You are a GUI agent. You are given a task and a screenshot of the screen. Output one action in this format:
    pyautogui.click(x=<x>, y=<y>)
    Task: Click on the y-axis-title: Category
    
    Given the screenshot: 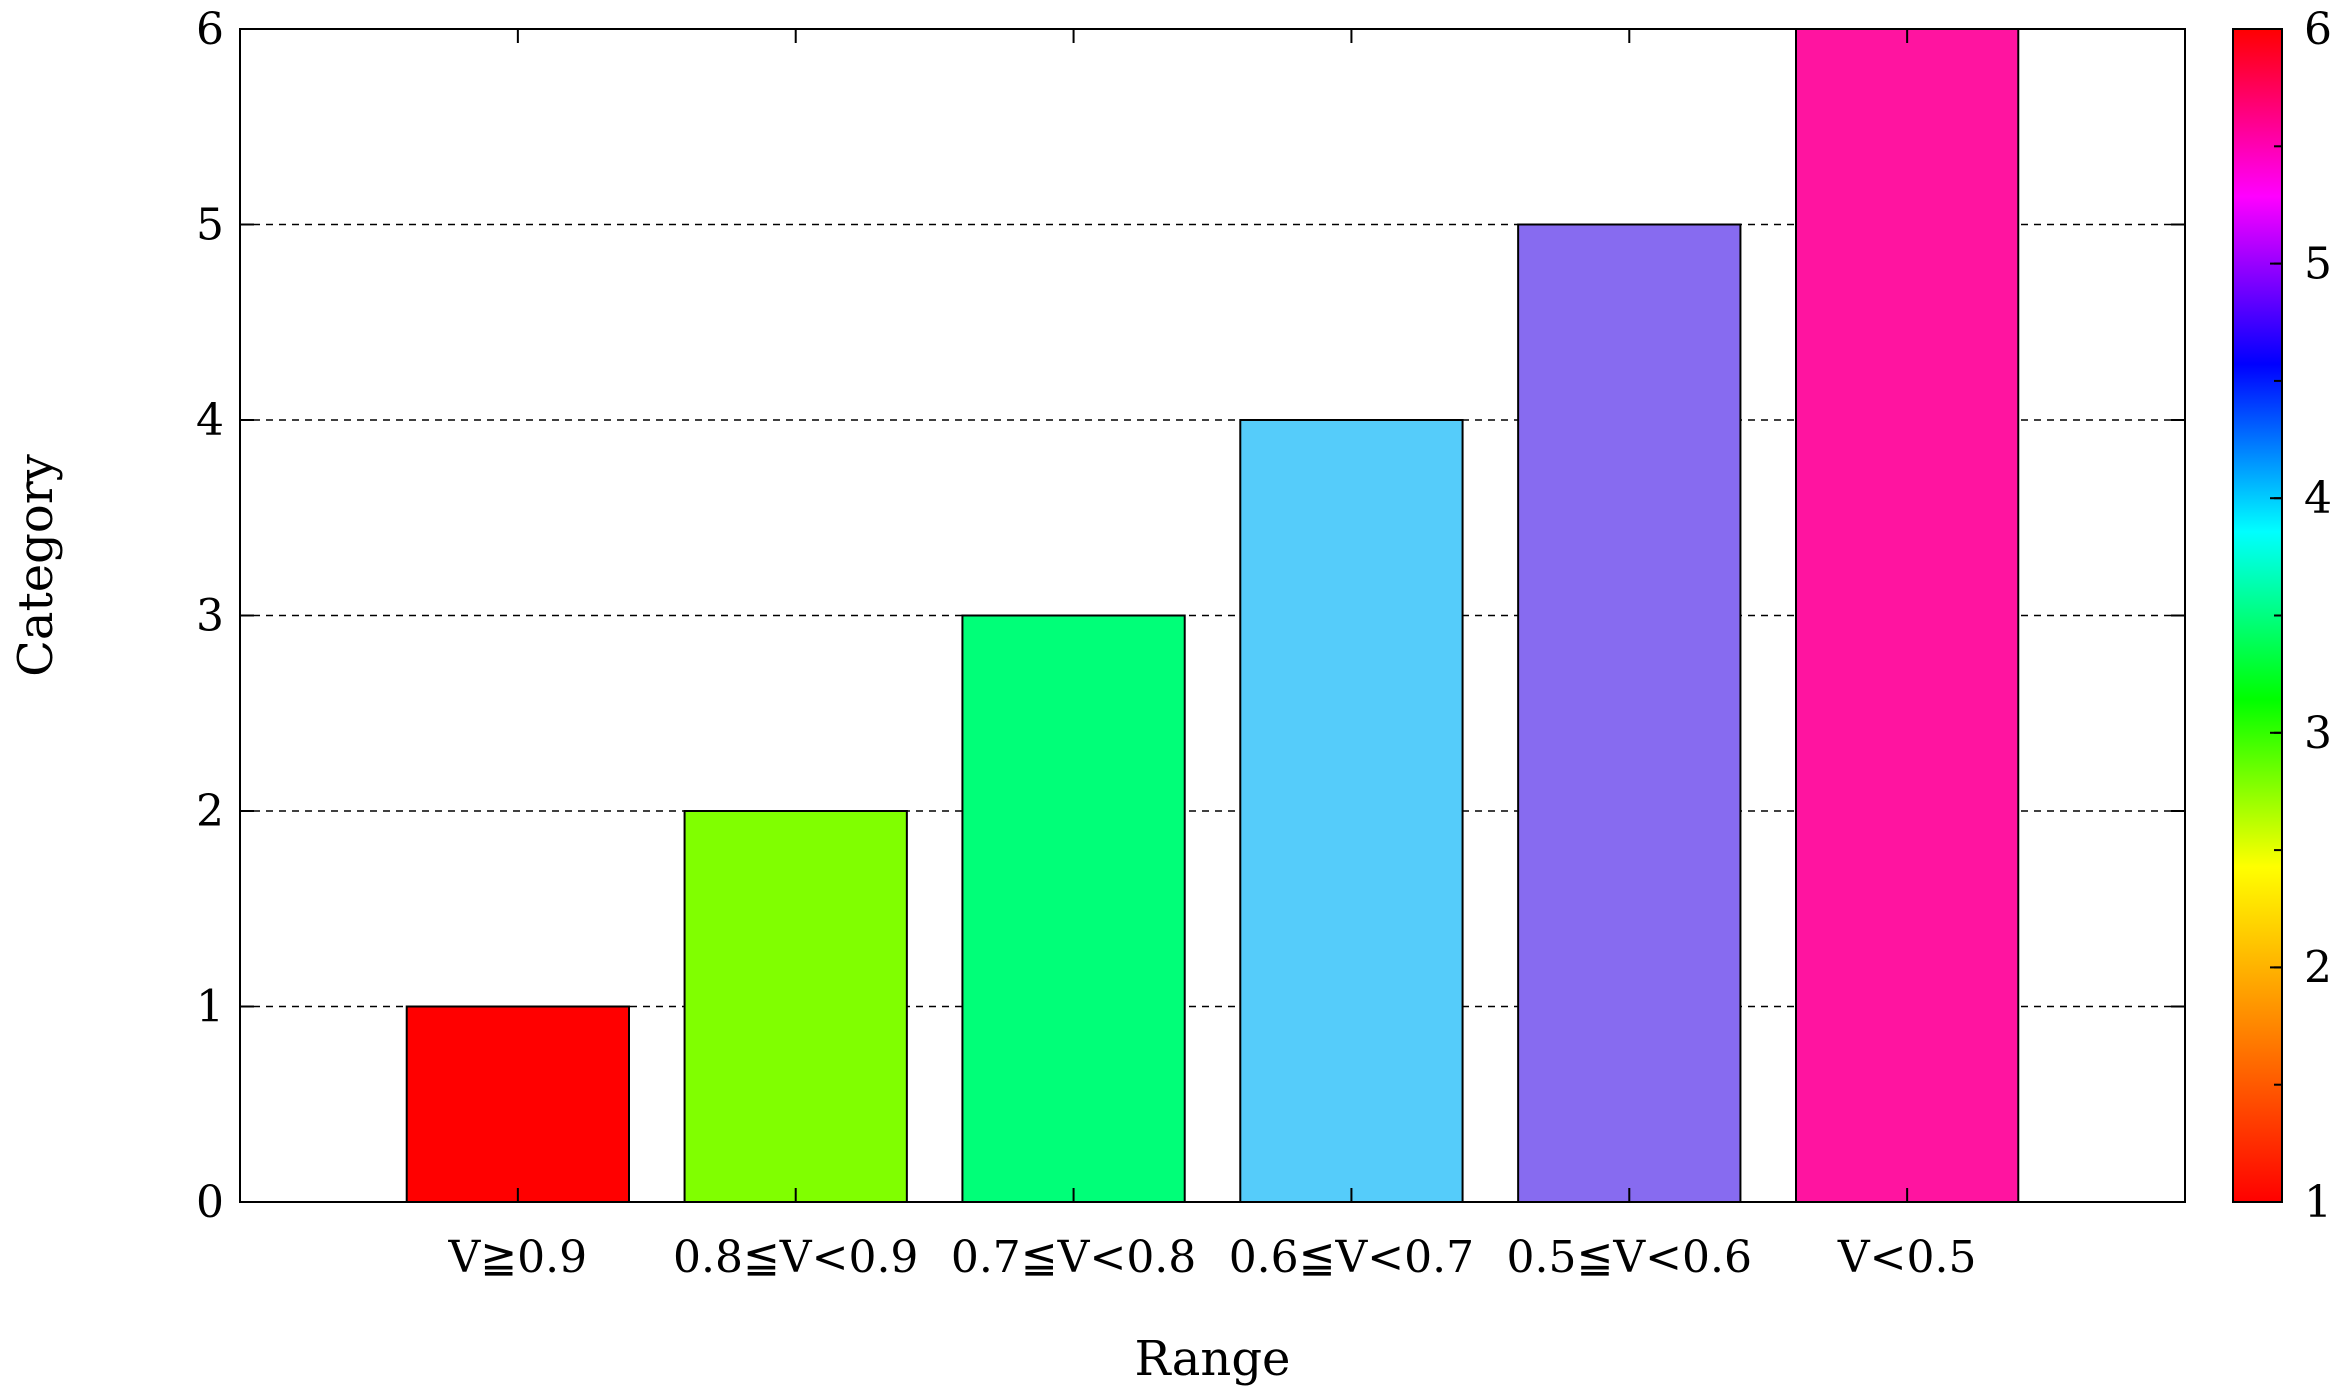 What is the action you would take?
    pyautogui.click(x=36, y=565)
    